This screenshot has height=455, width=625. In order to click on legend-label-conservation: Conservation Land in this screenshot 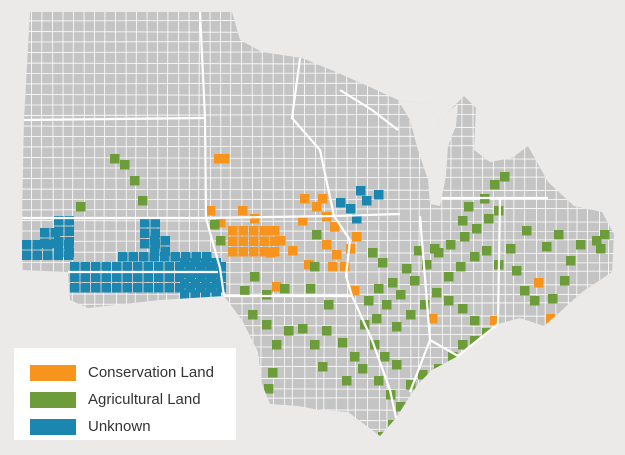, I will do `click(151, 372)`.